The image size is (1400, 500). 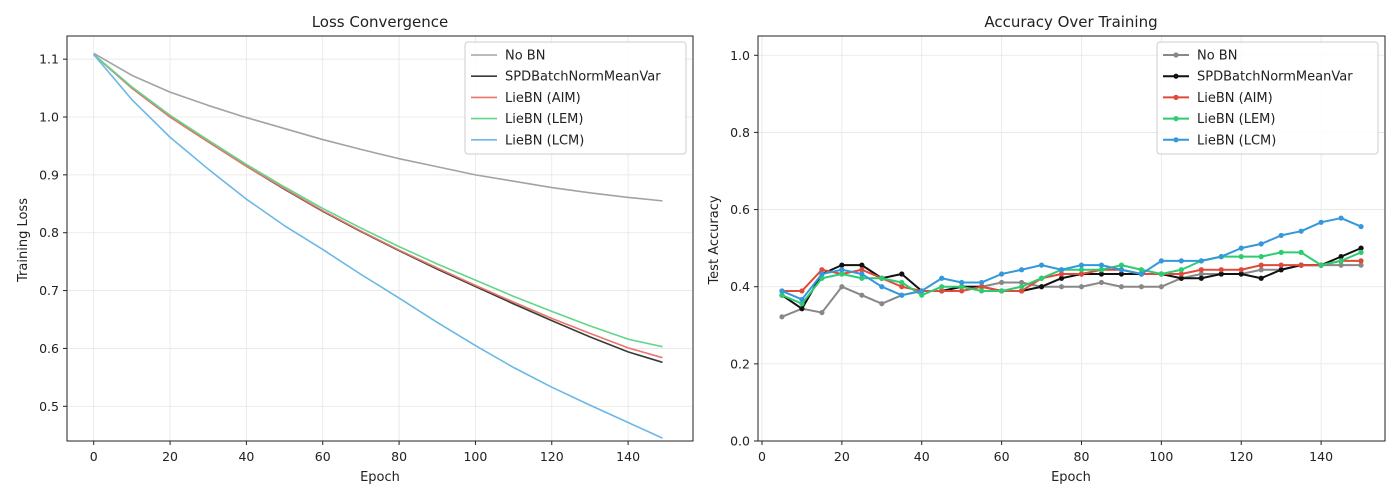 What do you see at coordinates (399, 456) in the screenshot?
I see `x-tick-label: 80` at bounding box center [399, 456].